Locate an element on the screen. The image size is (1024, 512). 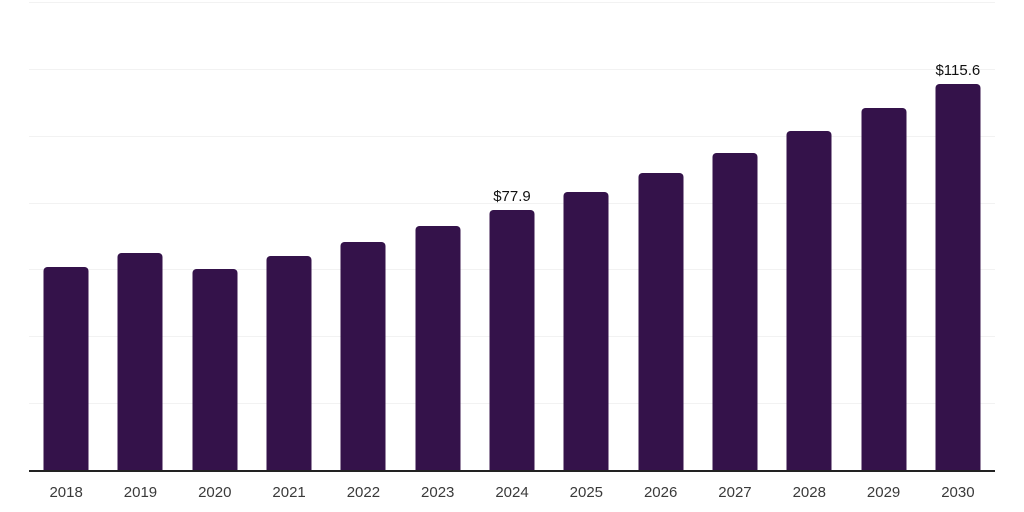
bar-column-2030: $115.6 is located at coordinates (958, 236).